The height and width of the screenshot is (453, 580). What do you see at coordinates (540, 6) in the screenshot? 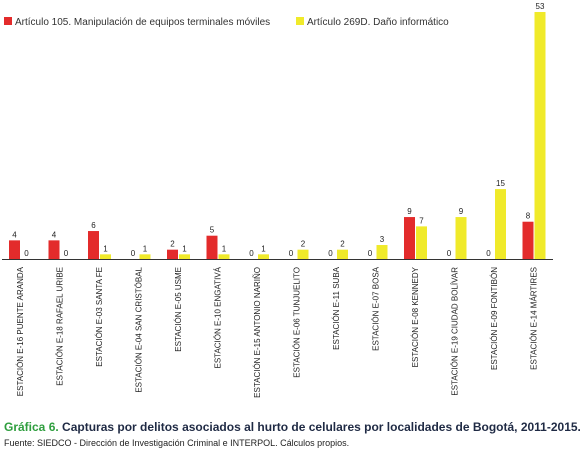
I see `value-label-estacion-e-14-martires-series-2: 53` at bounding box center [540, 6].